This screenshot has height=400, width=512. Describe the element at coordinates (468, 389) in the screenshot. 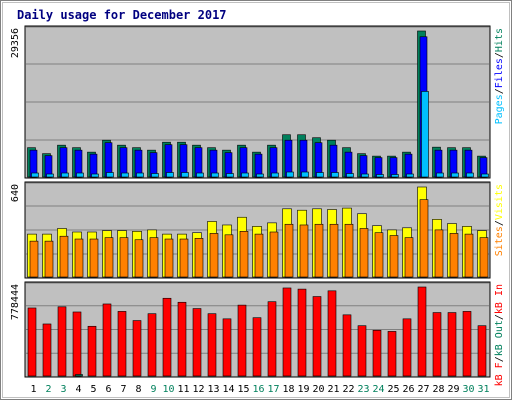

I see `day-label: 30` at that location.